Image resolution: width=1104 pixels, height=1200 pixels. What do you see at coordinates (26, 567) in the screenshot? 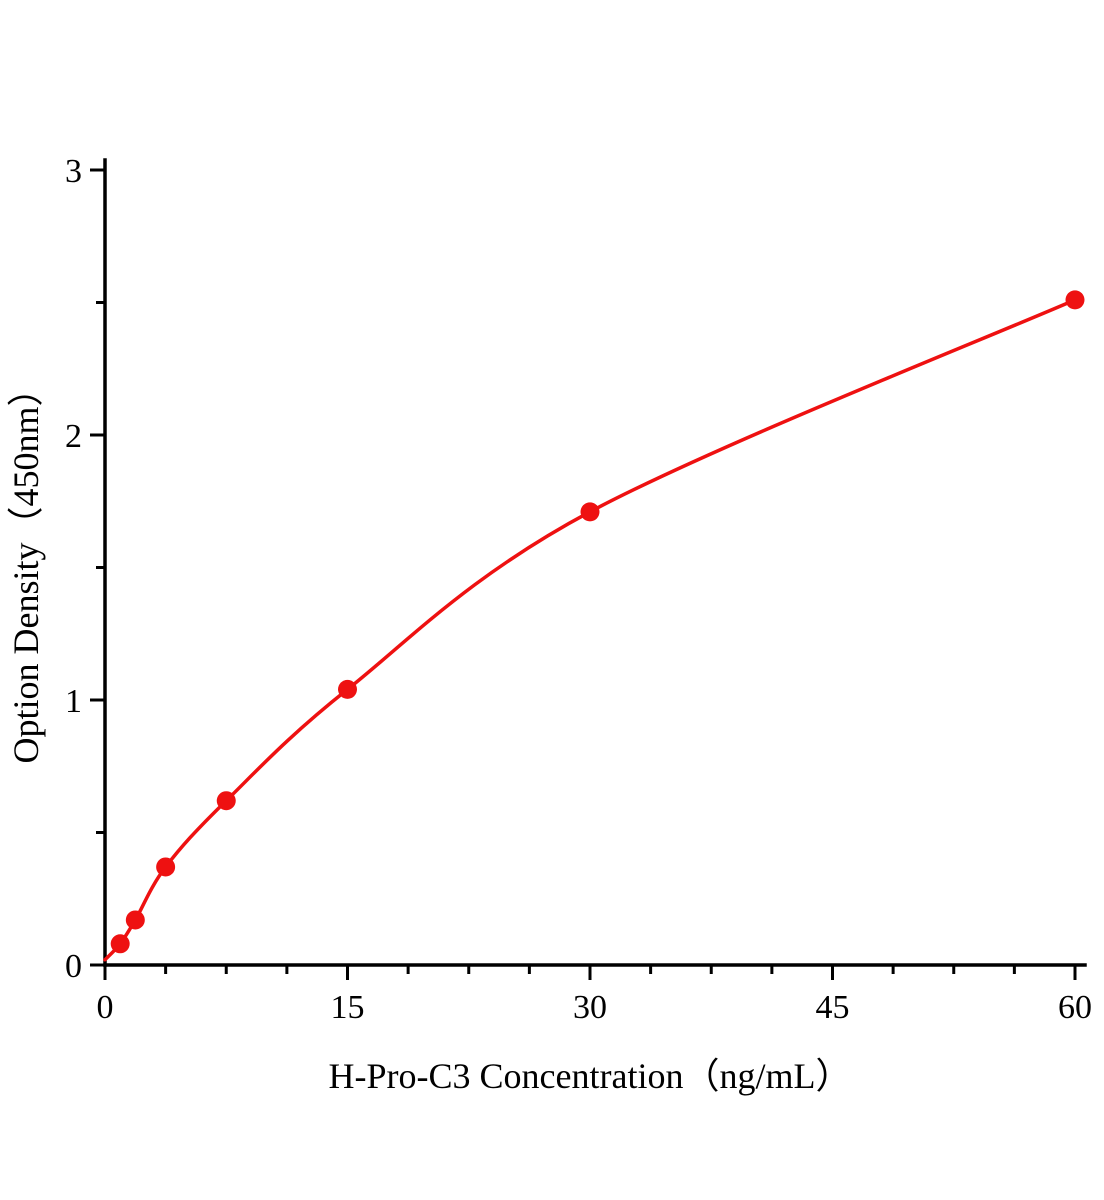
I see `y-axis-label: Option Density（450nm）` at bounding box center [26, 567].